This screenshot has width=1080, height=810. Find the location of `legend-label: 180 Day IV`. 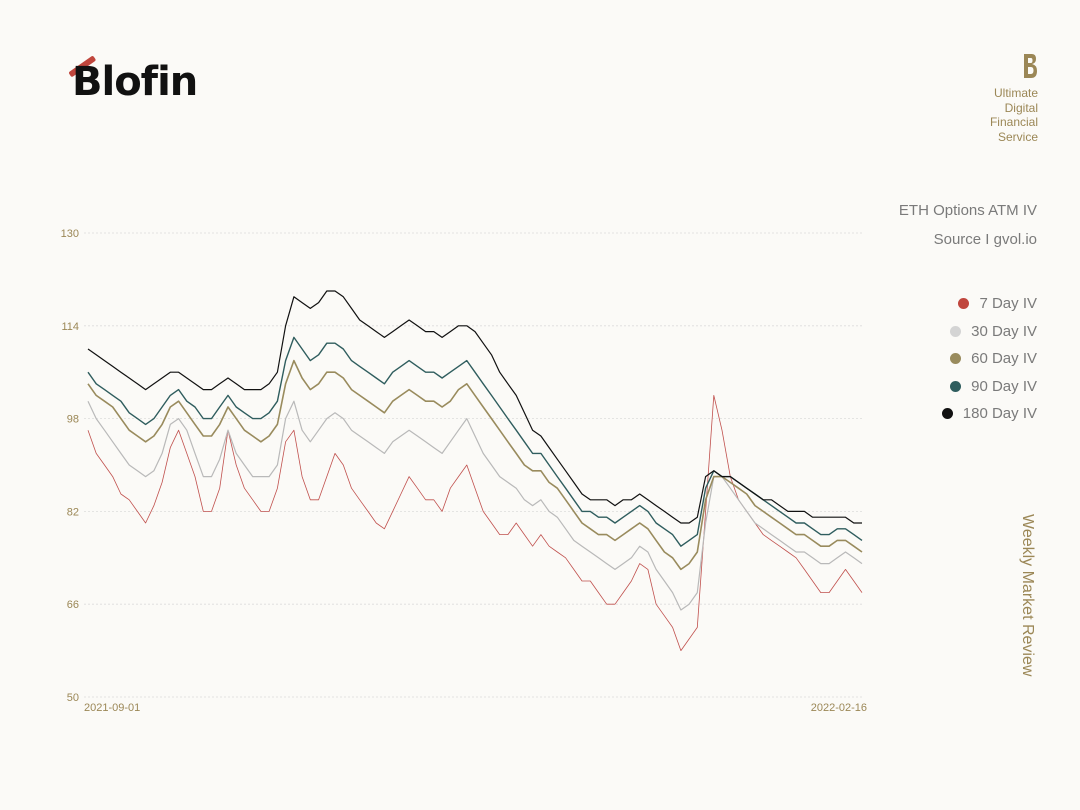

legend-label: 180 Day IV is located at coordinates (999, 414).